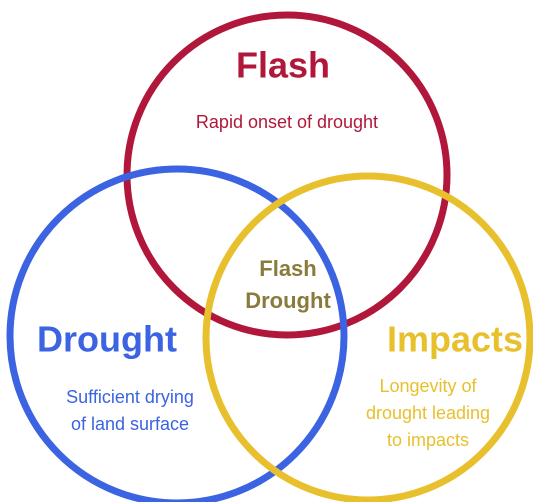 The width and height of the screenshot is (533, 502). I want to click on set-title: Drought, so click(107, 339).